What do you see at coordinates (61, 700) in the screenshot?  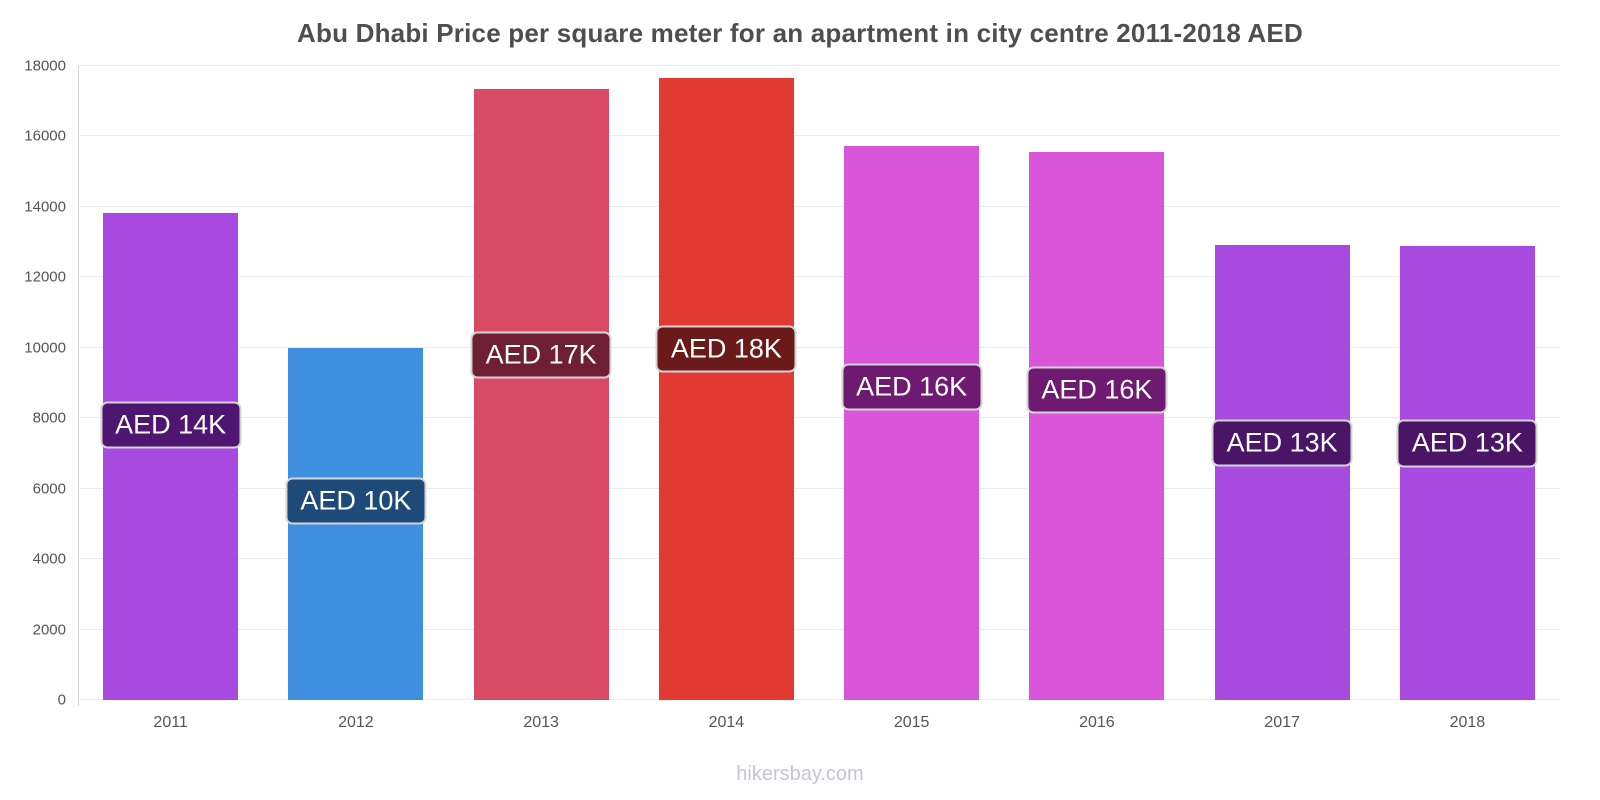 I see `y-axis-tick-label: 0` at bounding box center [61, 700].